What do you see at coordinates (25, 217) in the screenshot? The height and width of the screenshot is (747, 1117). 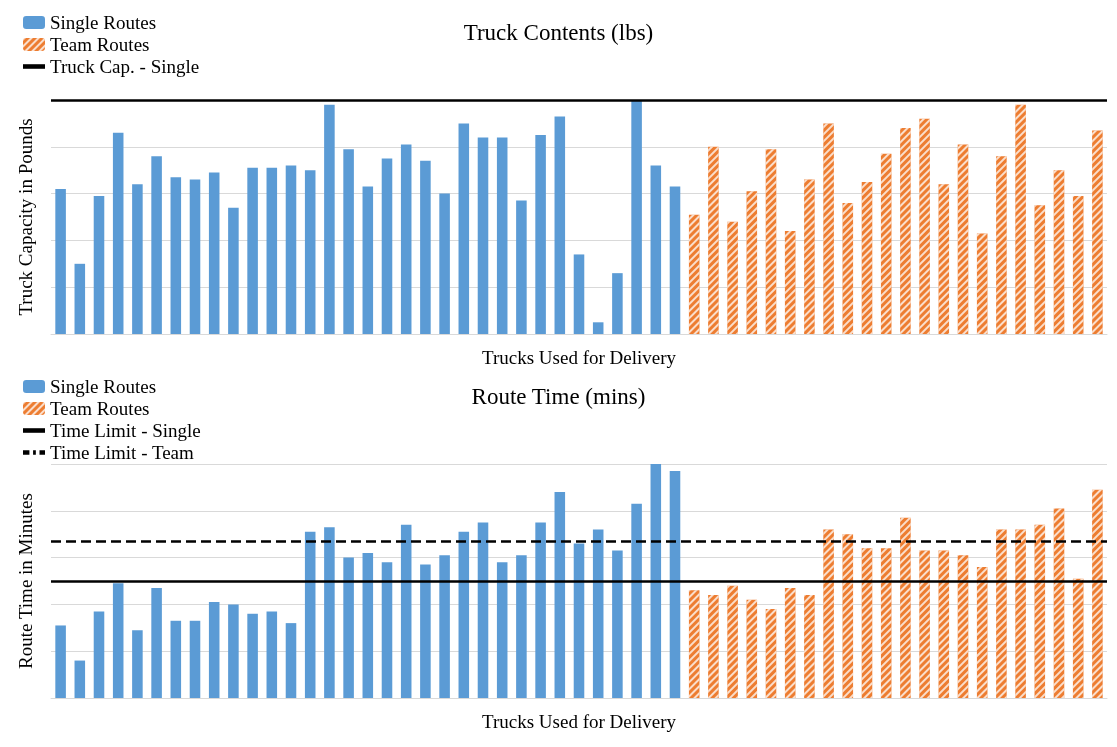 I see `y-axis-title: Truck Capacity in Pounds` at bounding box center [25, 217].